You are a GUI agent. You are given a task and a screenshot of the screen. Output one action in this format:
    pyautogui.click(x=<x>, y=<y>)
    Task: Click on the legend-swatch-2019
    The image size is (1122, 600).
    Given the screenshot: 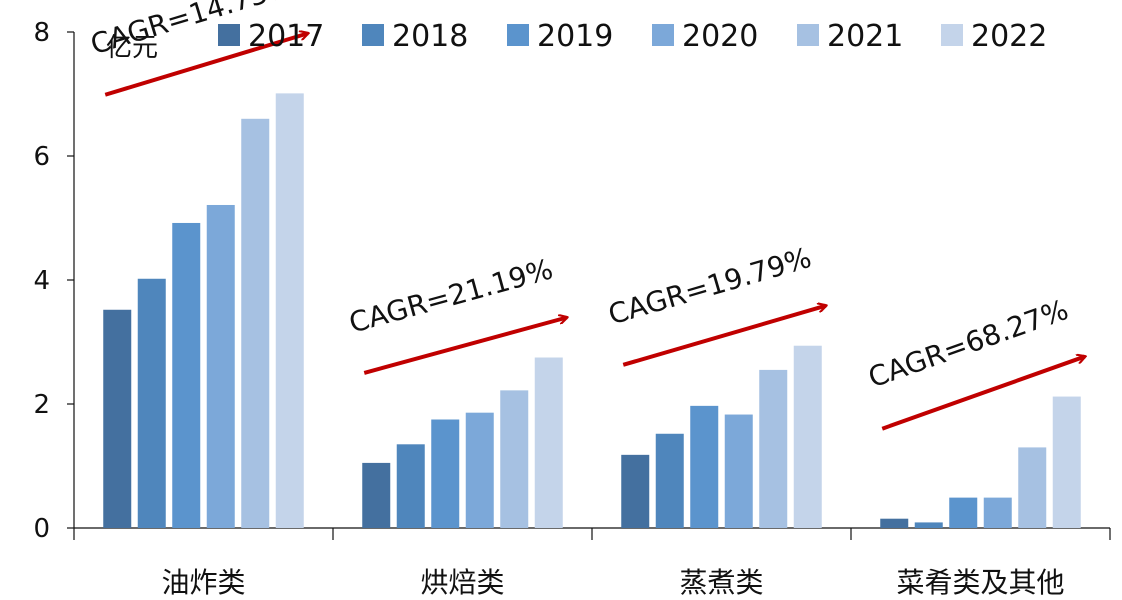 What is the action you would take?
    pyautogui.click(x=518, y=35)
    